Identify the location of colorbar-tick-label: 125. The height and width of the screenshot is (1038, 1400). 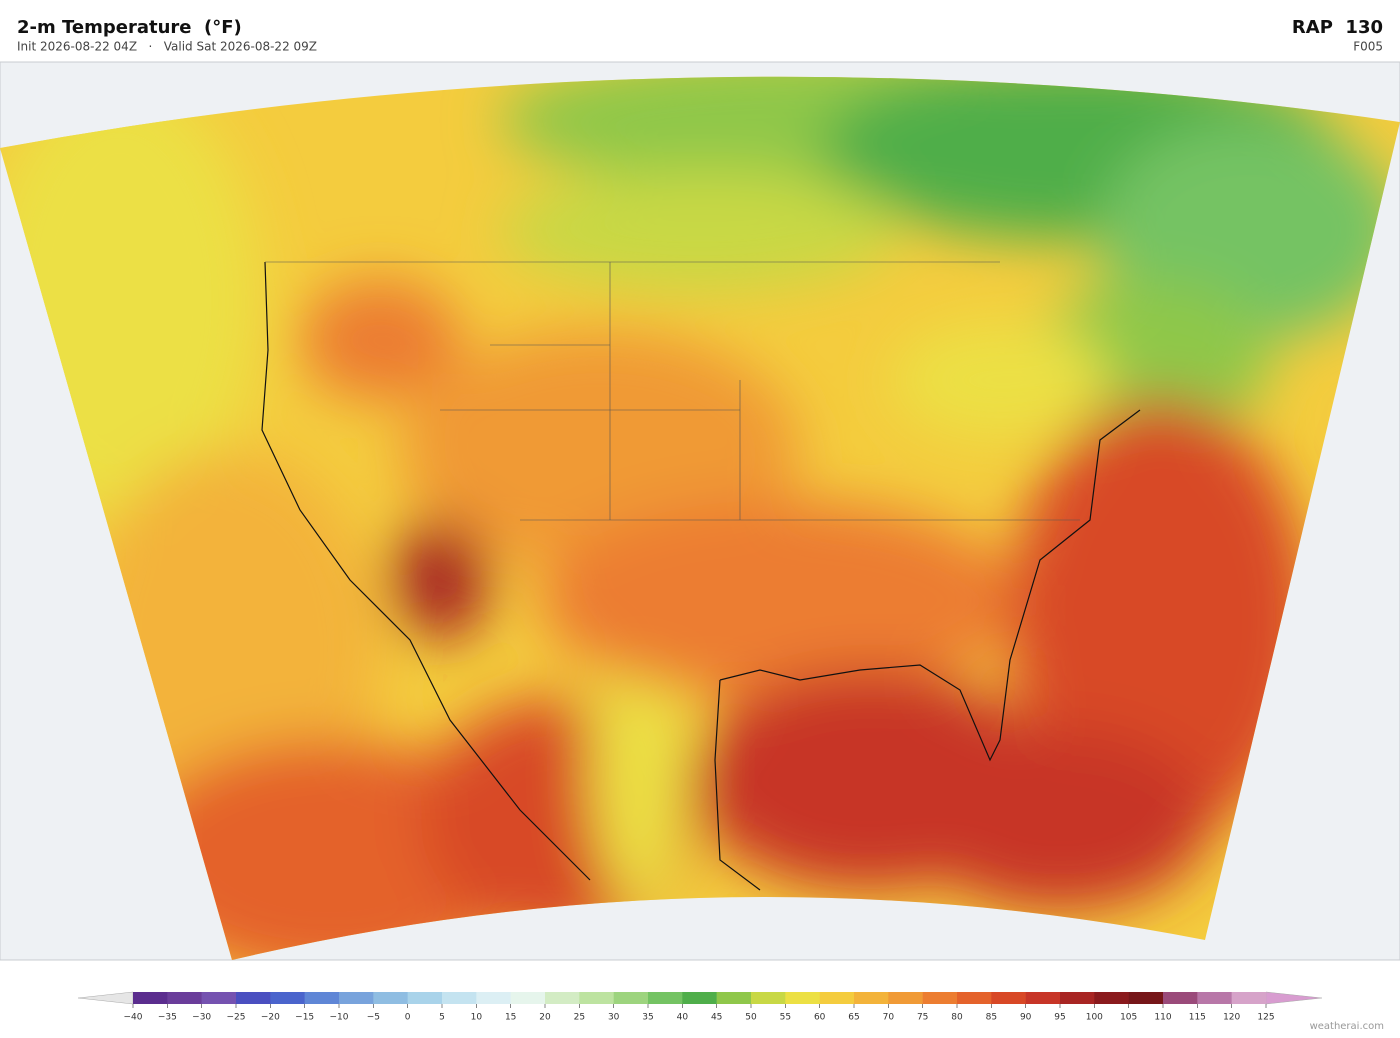
(1265, 1018).